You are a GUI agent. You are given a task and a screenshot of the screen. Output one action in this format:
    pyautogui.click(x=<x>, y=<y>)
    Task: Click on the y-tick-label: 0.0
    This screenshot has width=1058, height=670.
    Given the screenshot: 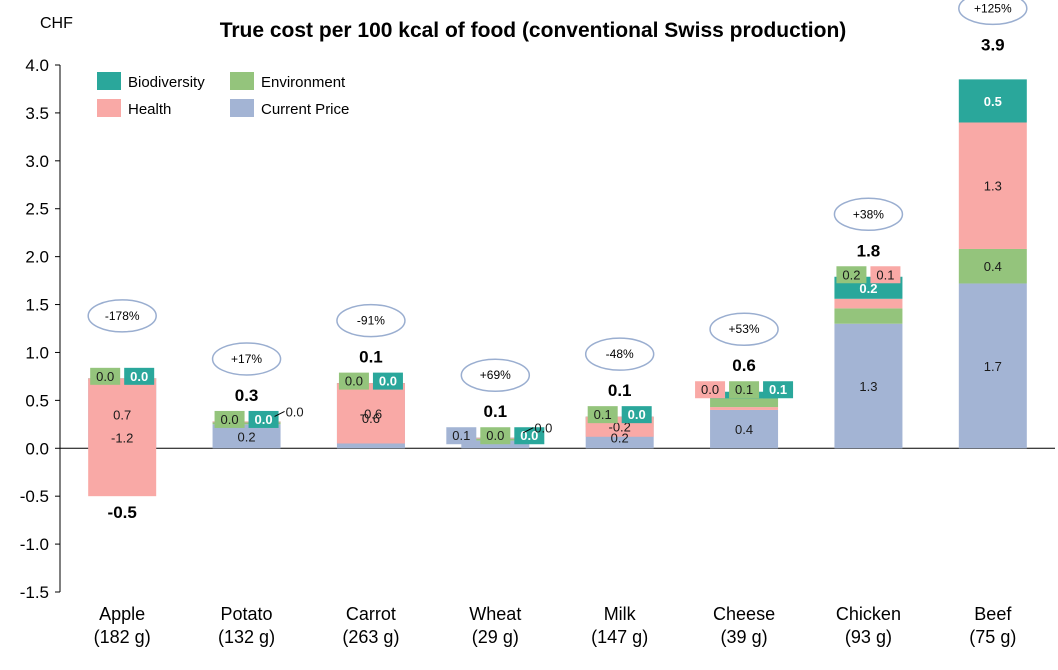 What is the action you would take?
    pyautogui.click(x=37, y=448)
    